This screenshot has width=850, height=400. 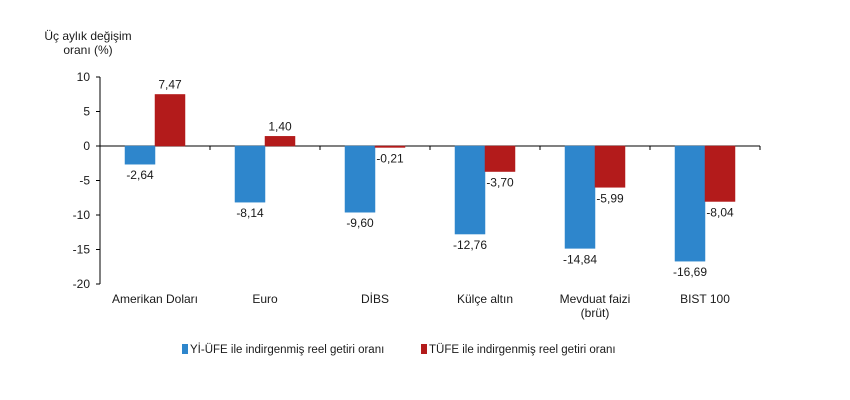 I want to click on category-label: BIST 100, so click(x=705, y=299).